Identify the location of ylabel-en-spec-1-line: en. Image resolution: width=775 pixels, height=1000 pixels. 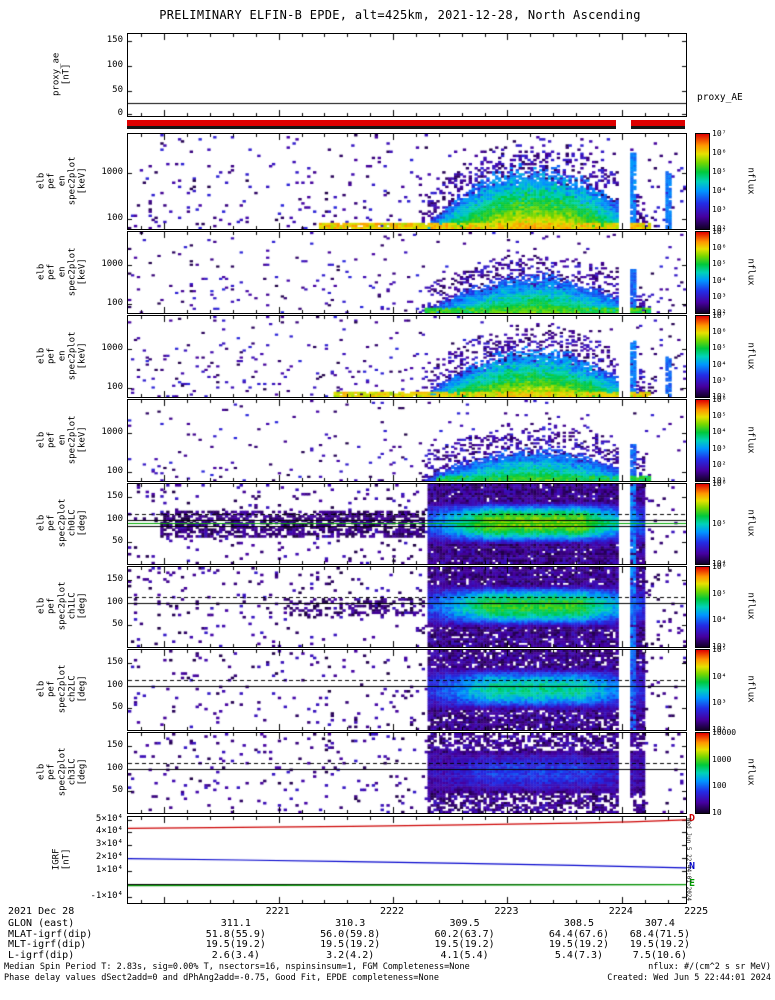
(61, 180).